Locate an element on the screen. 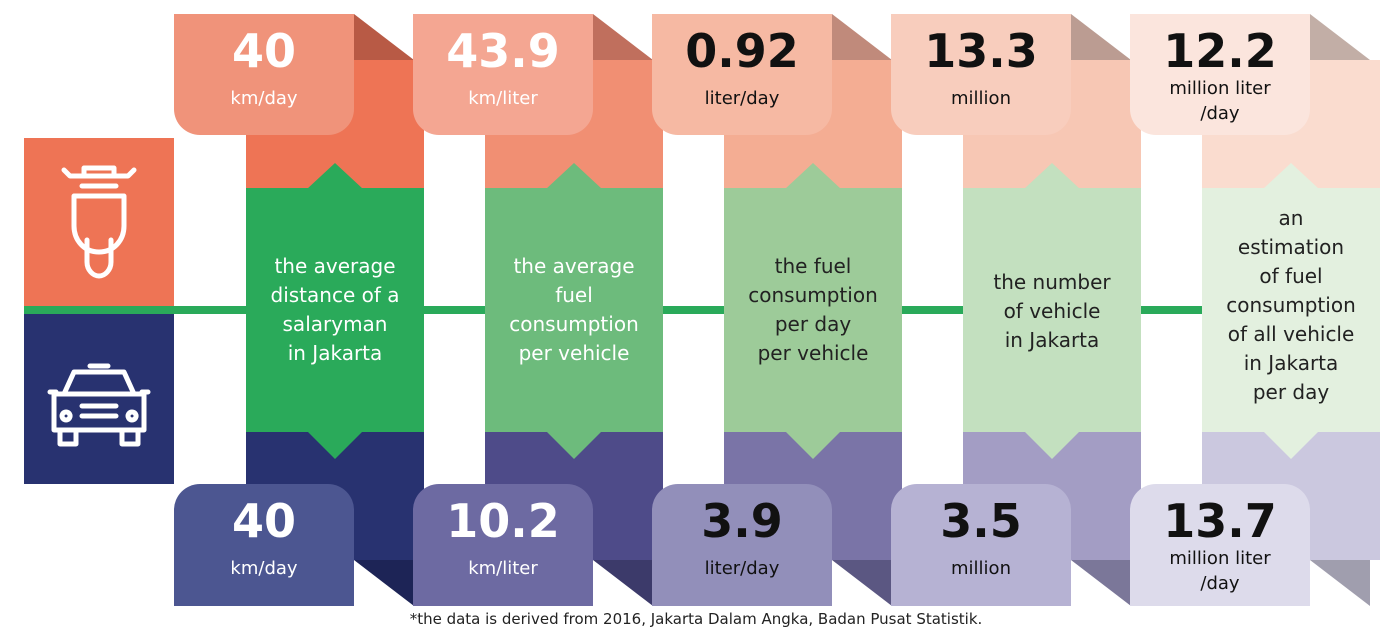  bottom-tab: 10.2 km/liter is located at coordinates (503, 545).